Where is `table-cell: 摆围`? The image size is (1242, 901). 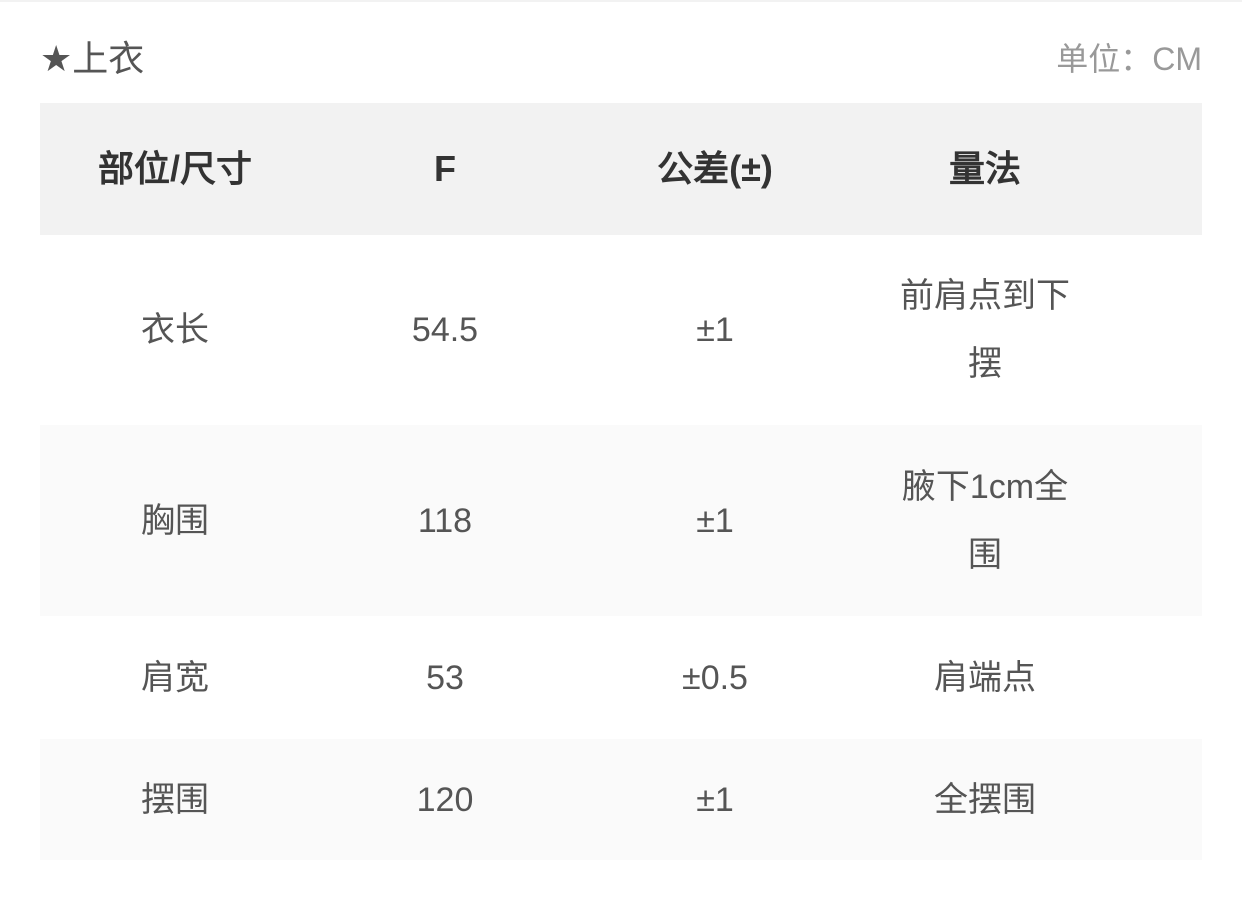
table-cell: 摆围 is located at coordinates (175, 799).